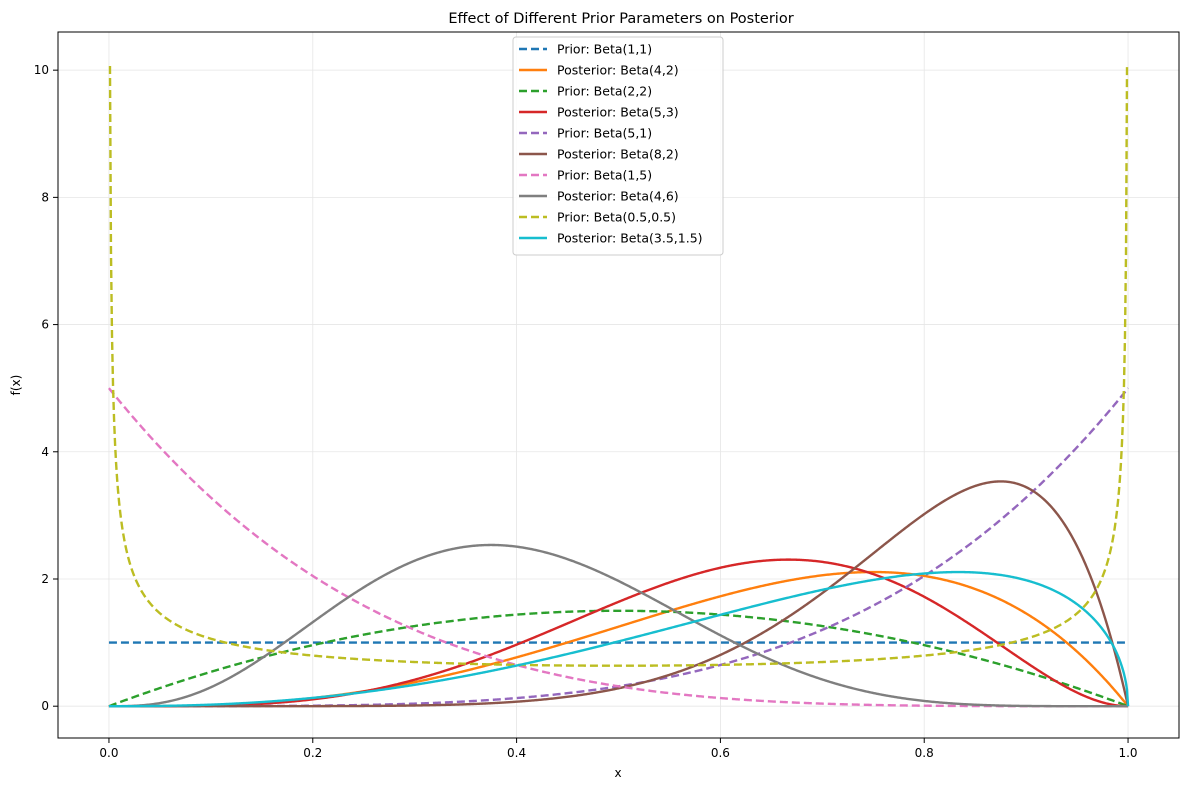 The width and height of the screenshot is (1189, 790). What do you see at coordinates (618, 112) in the screenshot?
I see `legend-label: Posterior: Beta(5,3)` at bounding box center [618, 112].